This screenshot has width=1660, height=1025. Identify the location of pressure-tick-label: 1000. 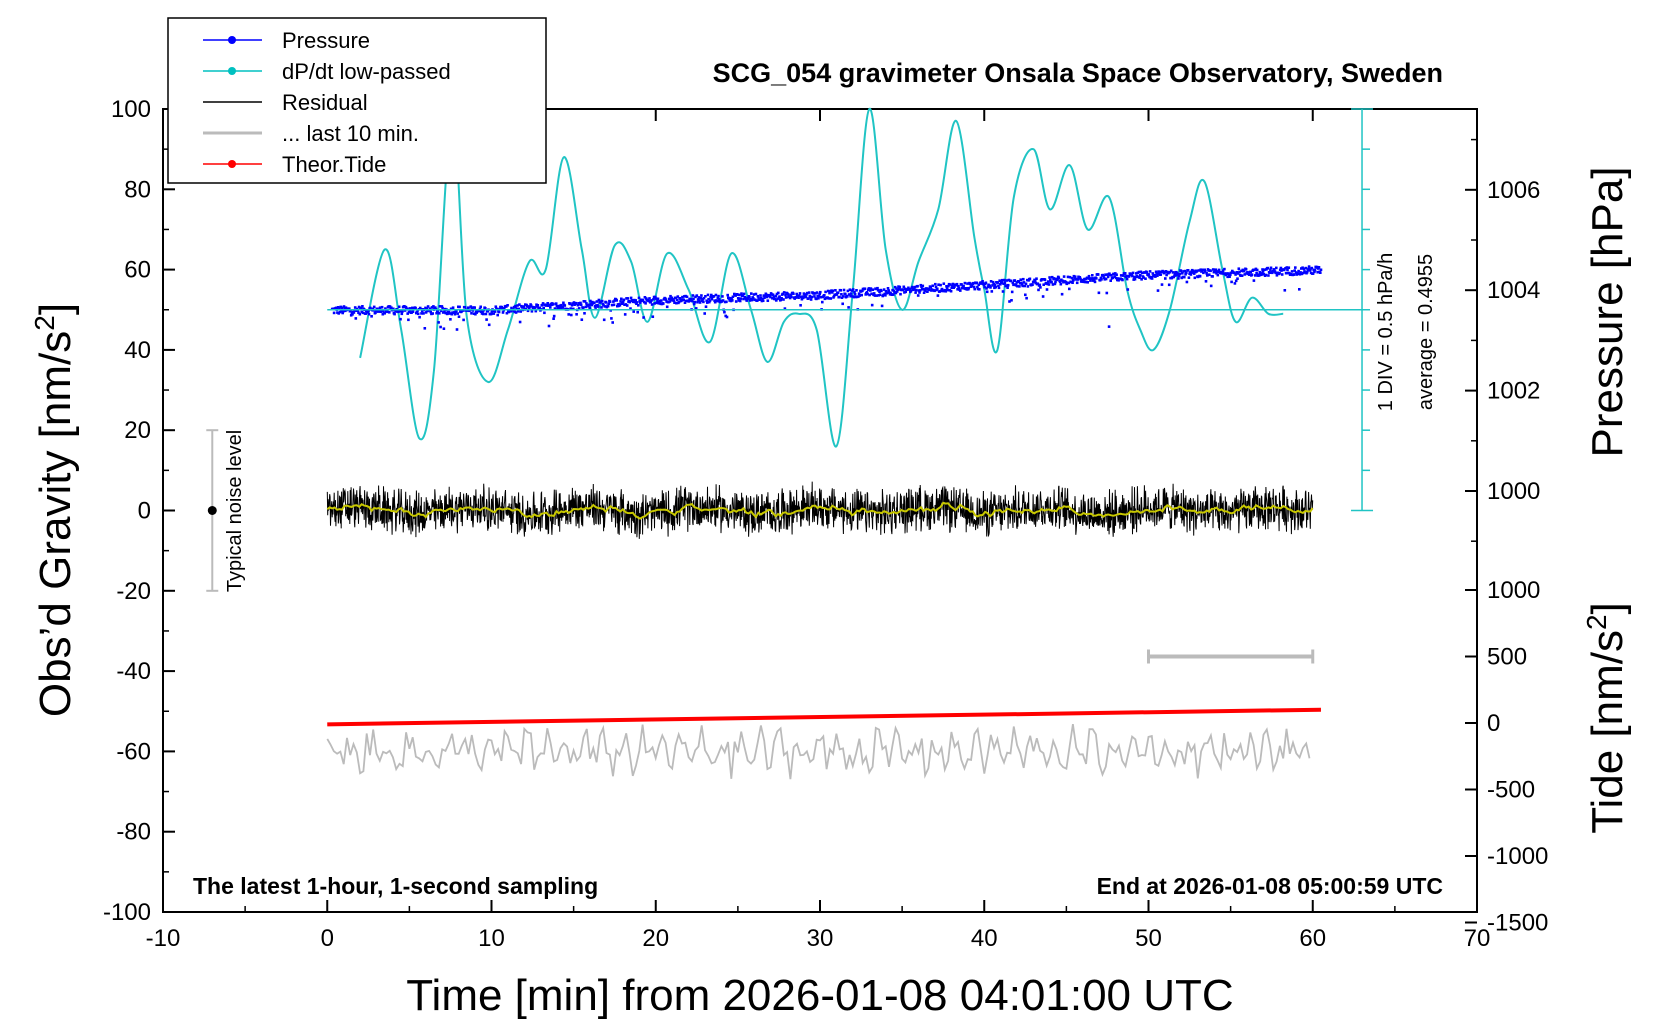
(1513, 491).